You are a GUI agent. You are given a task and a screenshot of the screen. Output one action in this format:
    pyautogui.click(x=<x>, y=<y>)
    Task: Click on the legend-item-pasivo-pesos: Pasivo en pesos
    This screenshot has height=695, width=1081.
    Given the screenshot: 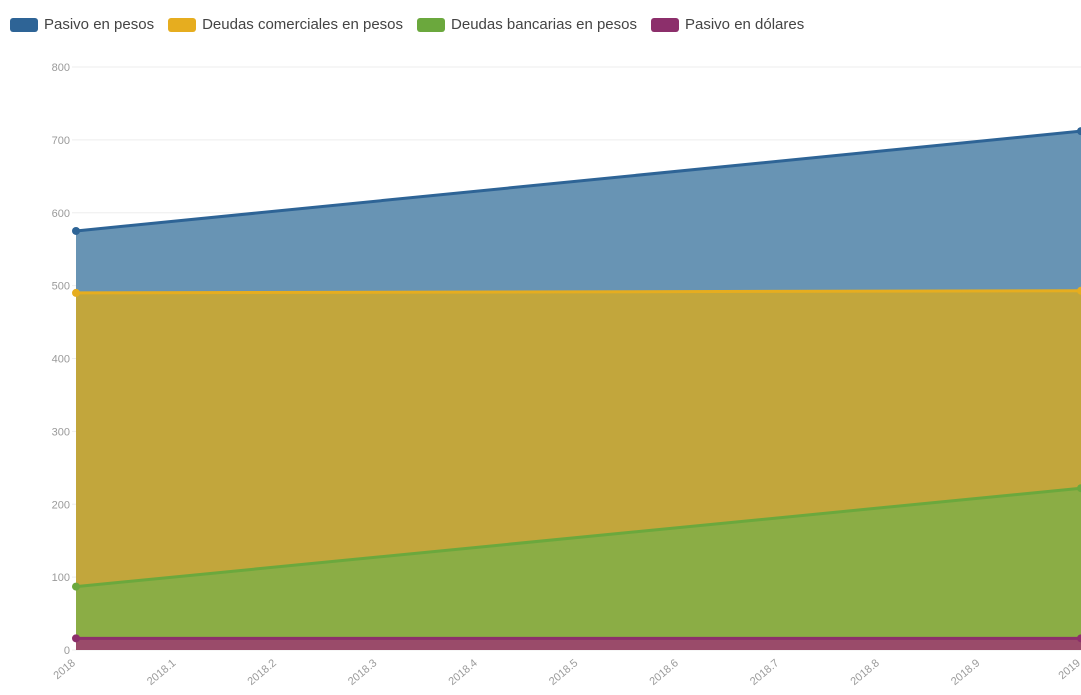 What is the action you would take?
    pyautogui.click(x=82, y=24)
    